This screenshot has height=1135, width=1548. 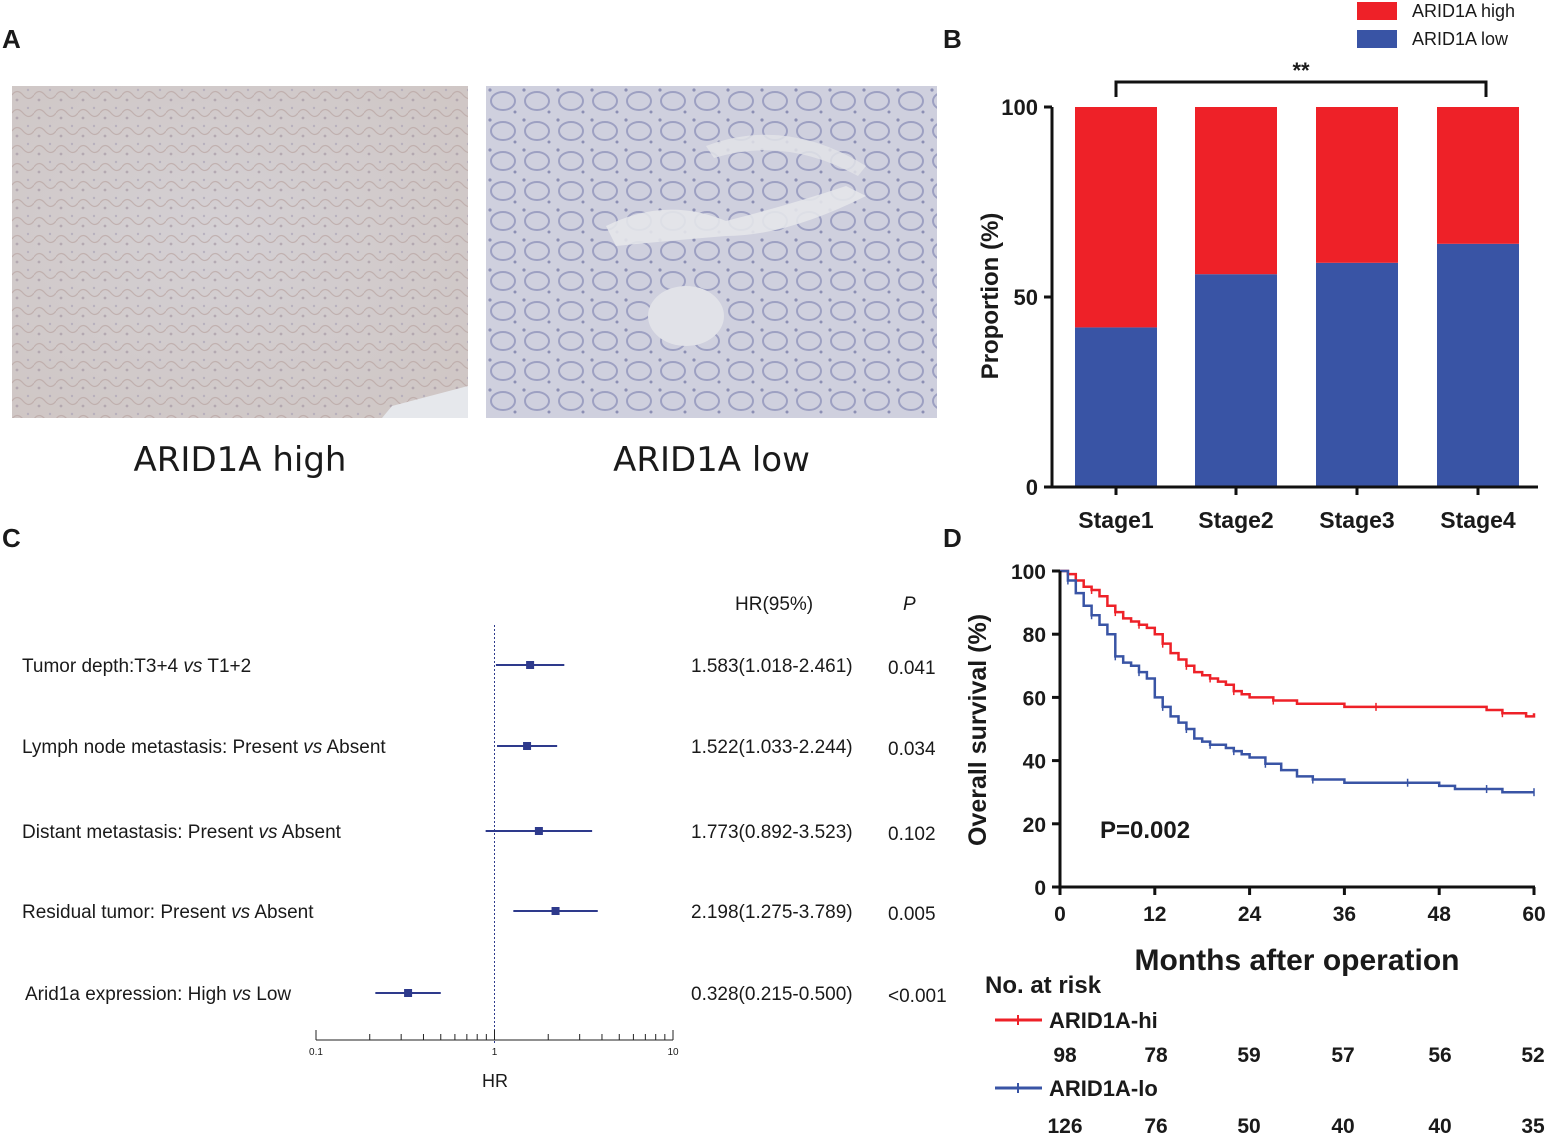 I want to click on km-y-tick-label: 40, so click(x=1034, y=762).